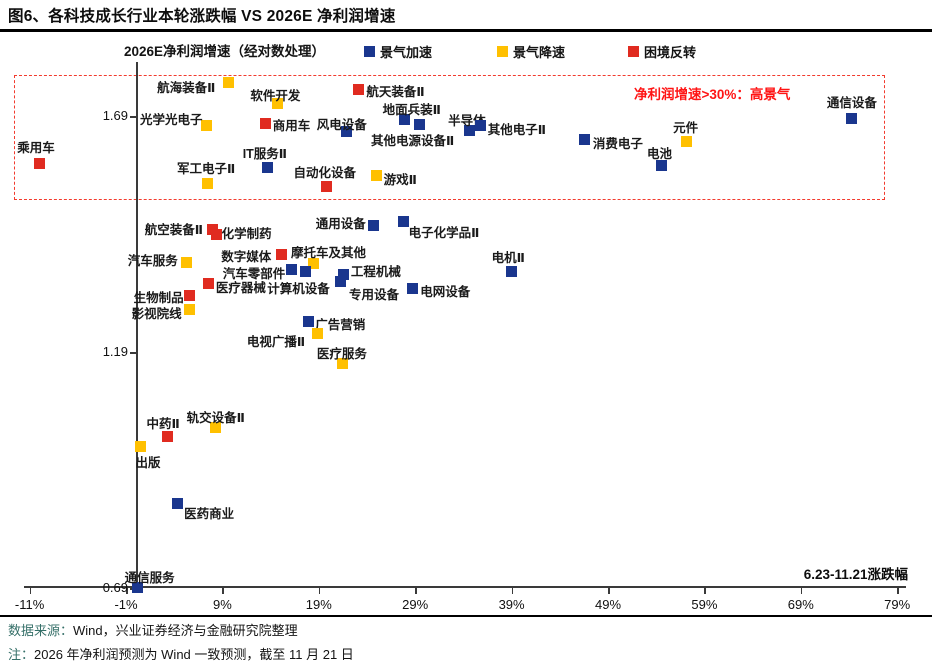  Describe the element at coordinates (800, 604) in the screenshot. I see `x-axis-tick-label: 69%` at that location.